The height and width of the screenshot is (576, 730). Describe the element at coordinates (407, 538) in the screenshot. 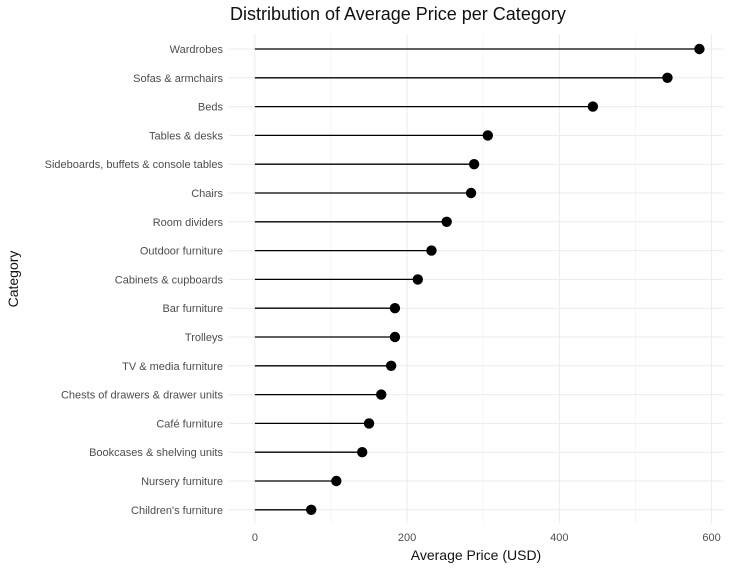

I see `x-tick-label: 200` at that location.